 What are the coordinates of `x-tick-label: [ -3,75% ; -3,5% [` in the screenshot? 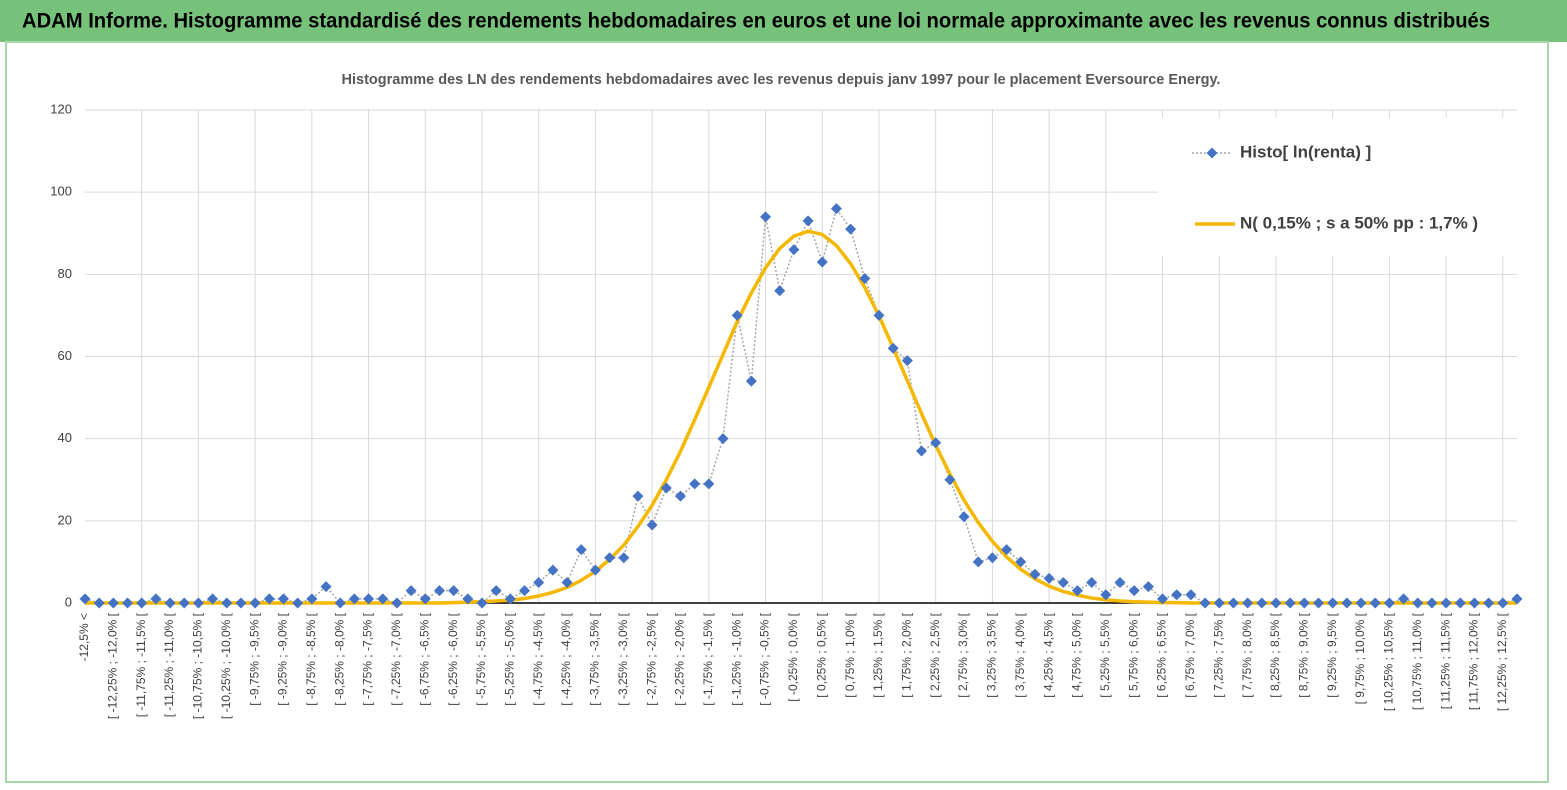 It's located at (595, 658).